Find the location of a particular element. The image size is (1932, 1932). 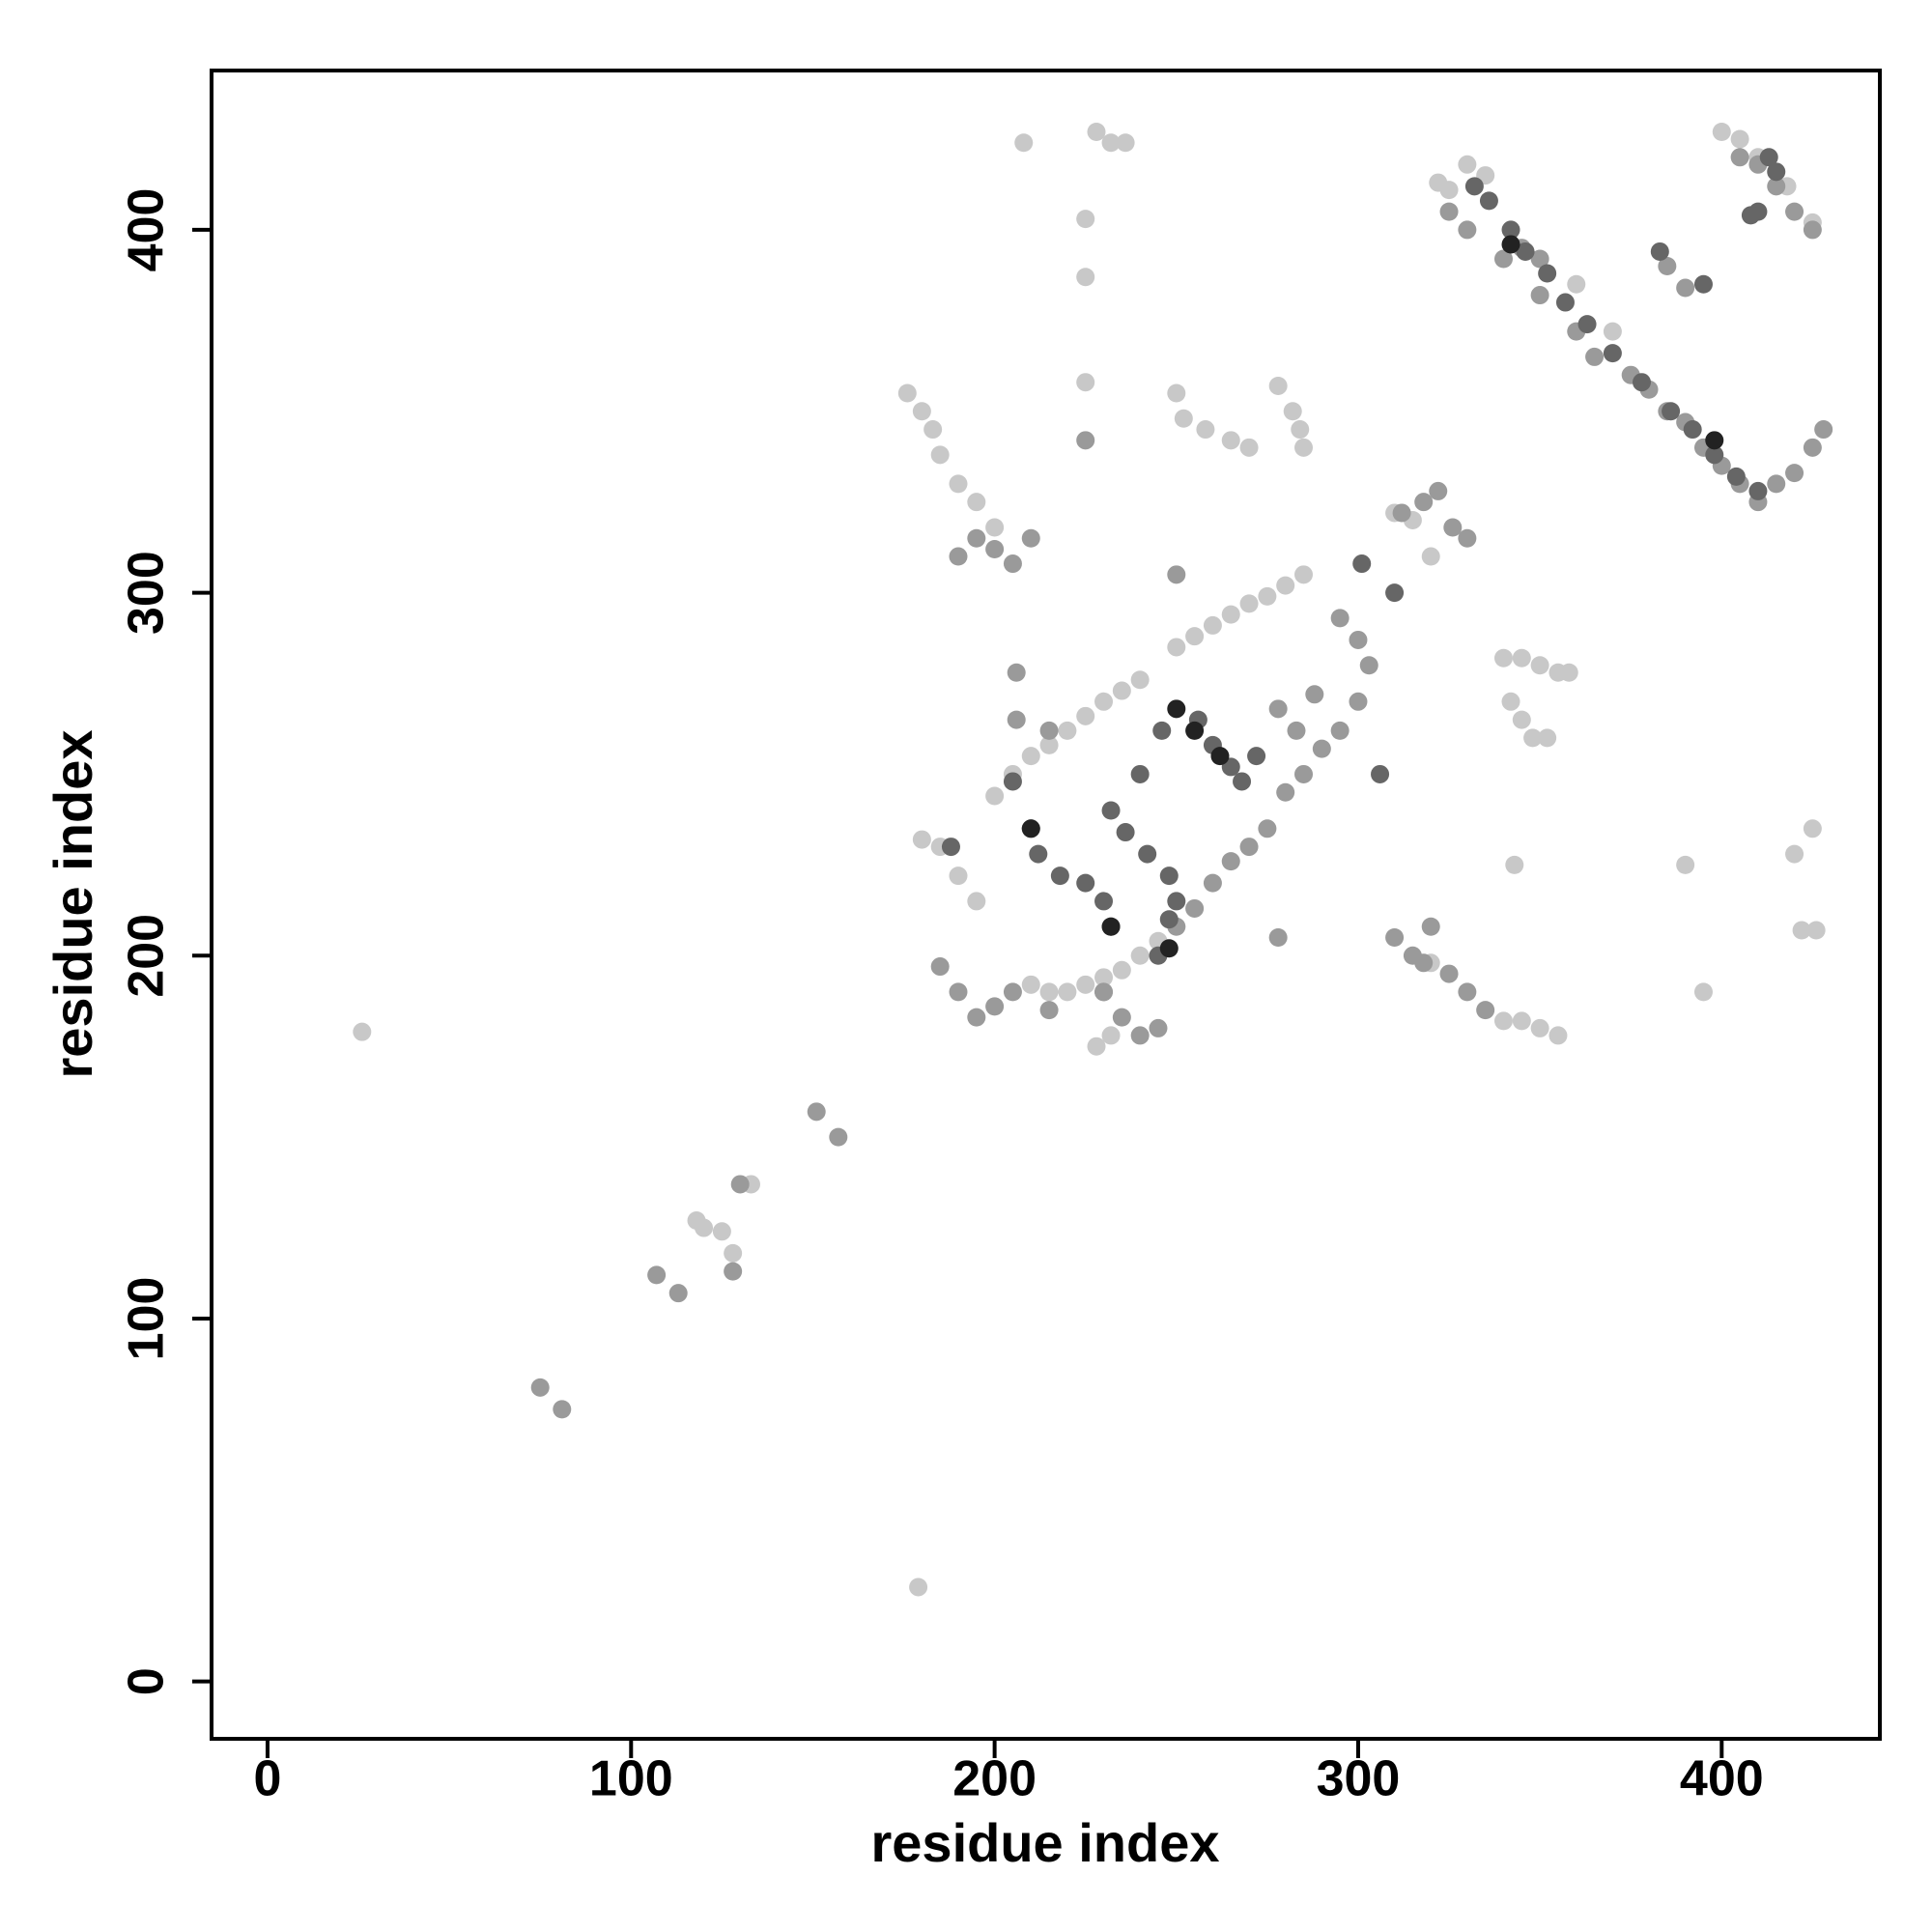

y-tick-label: 0 is located at coordinates (147, 1681).